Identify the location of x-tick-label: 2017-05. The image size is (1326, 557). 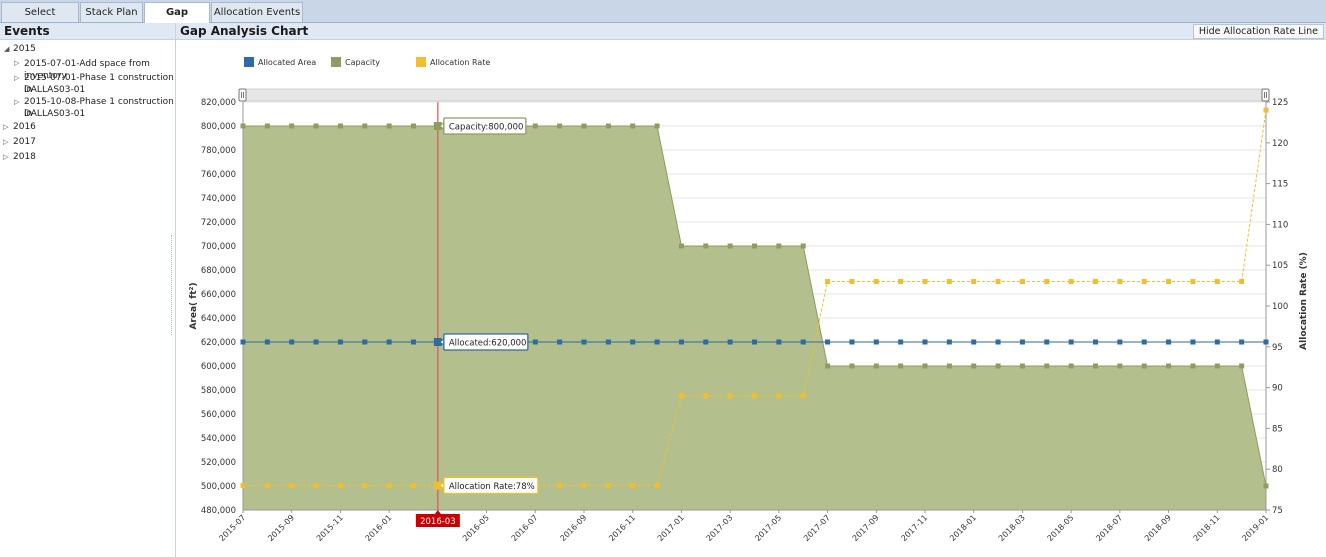
(768, 528).